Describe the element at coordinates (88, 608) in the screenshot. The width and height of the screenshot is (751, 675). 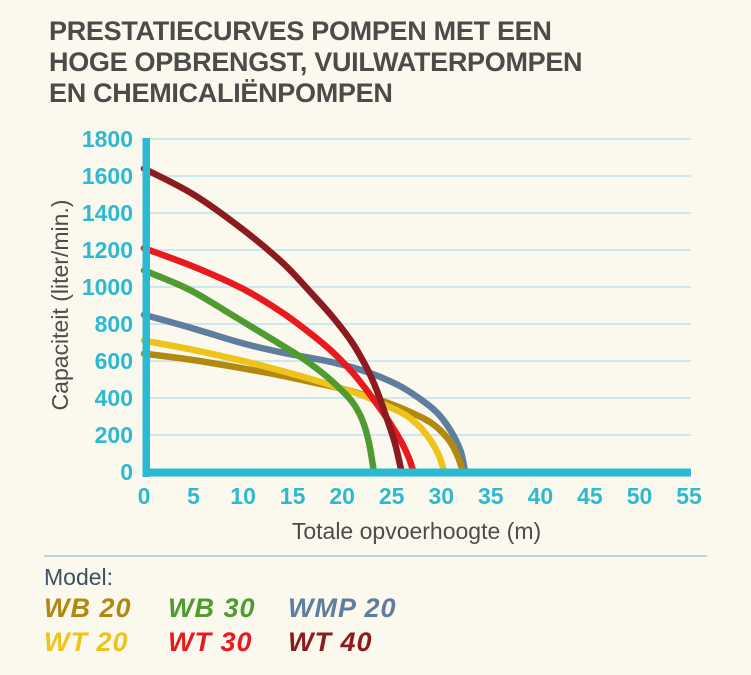
I see `legend-entry-wb20: WB 20` at that location.